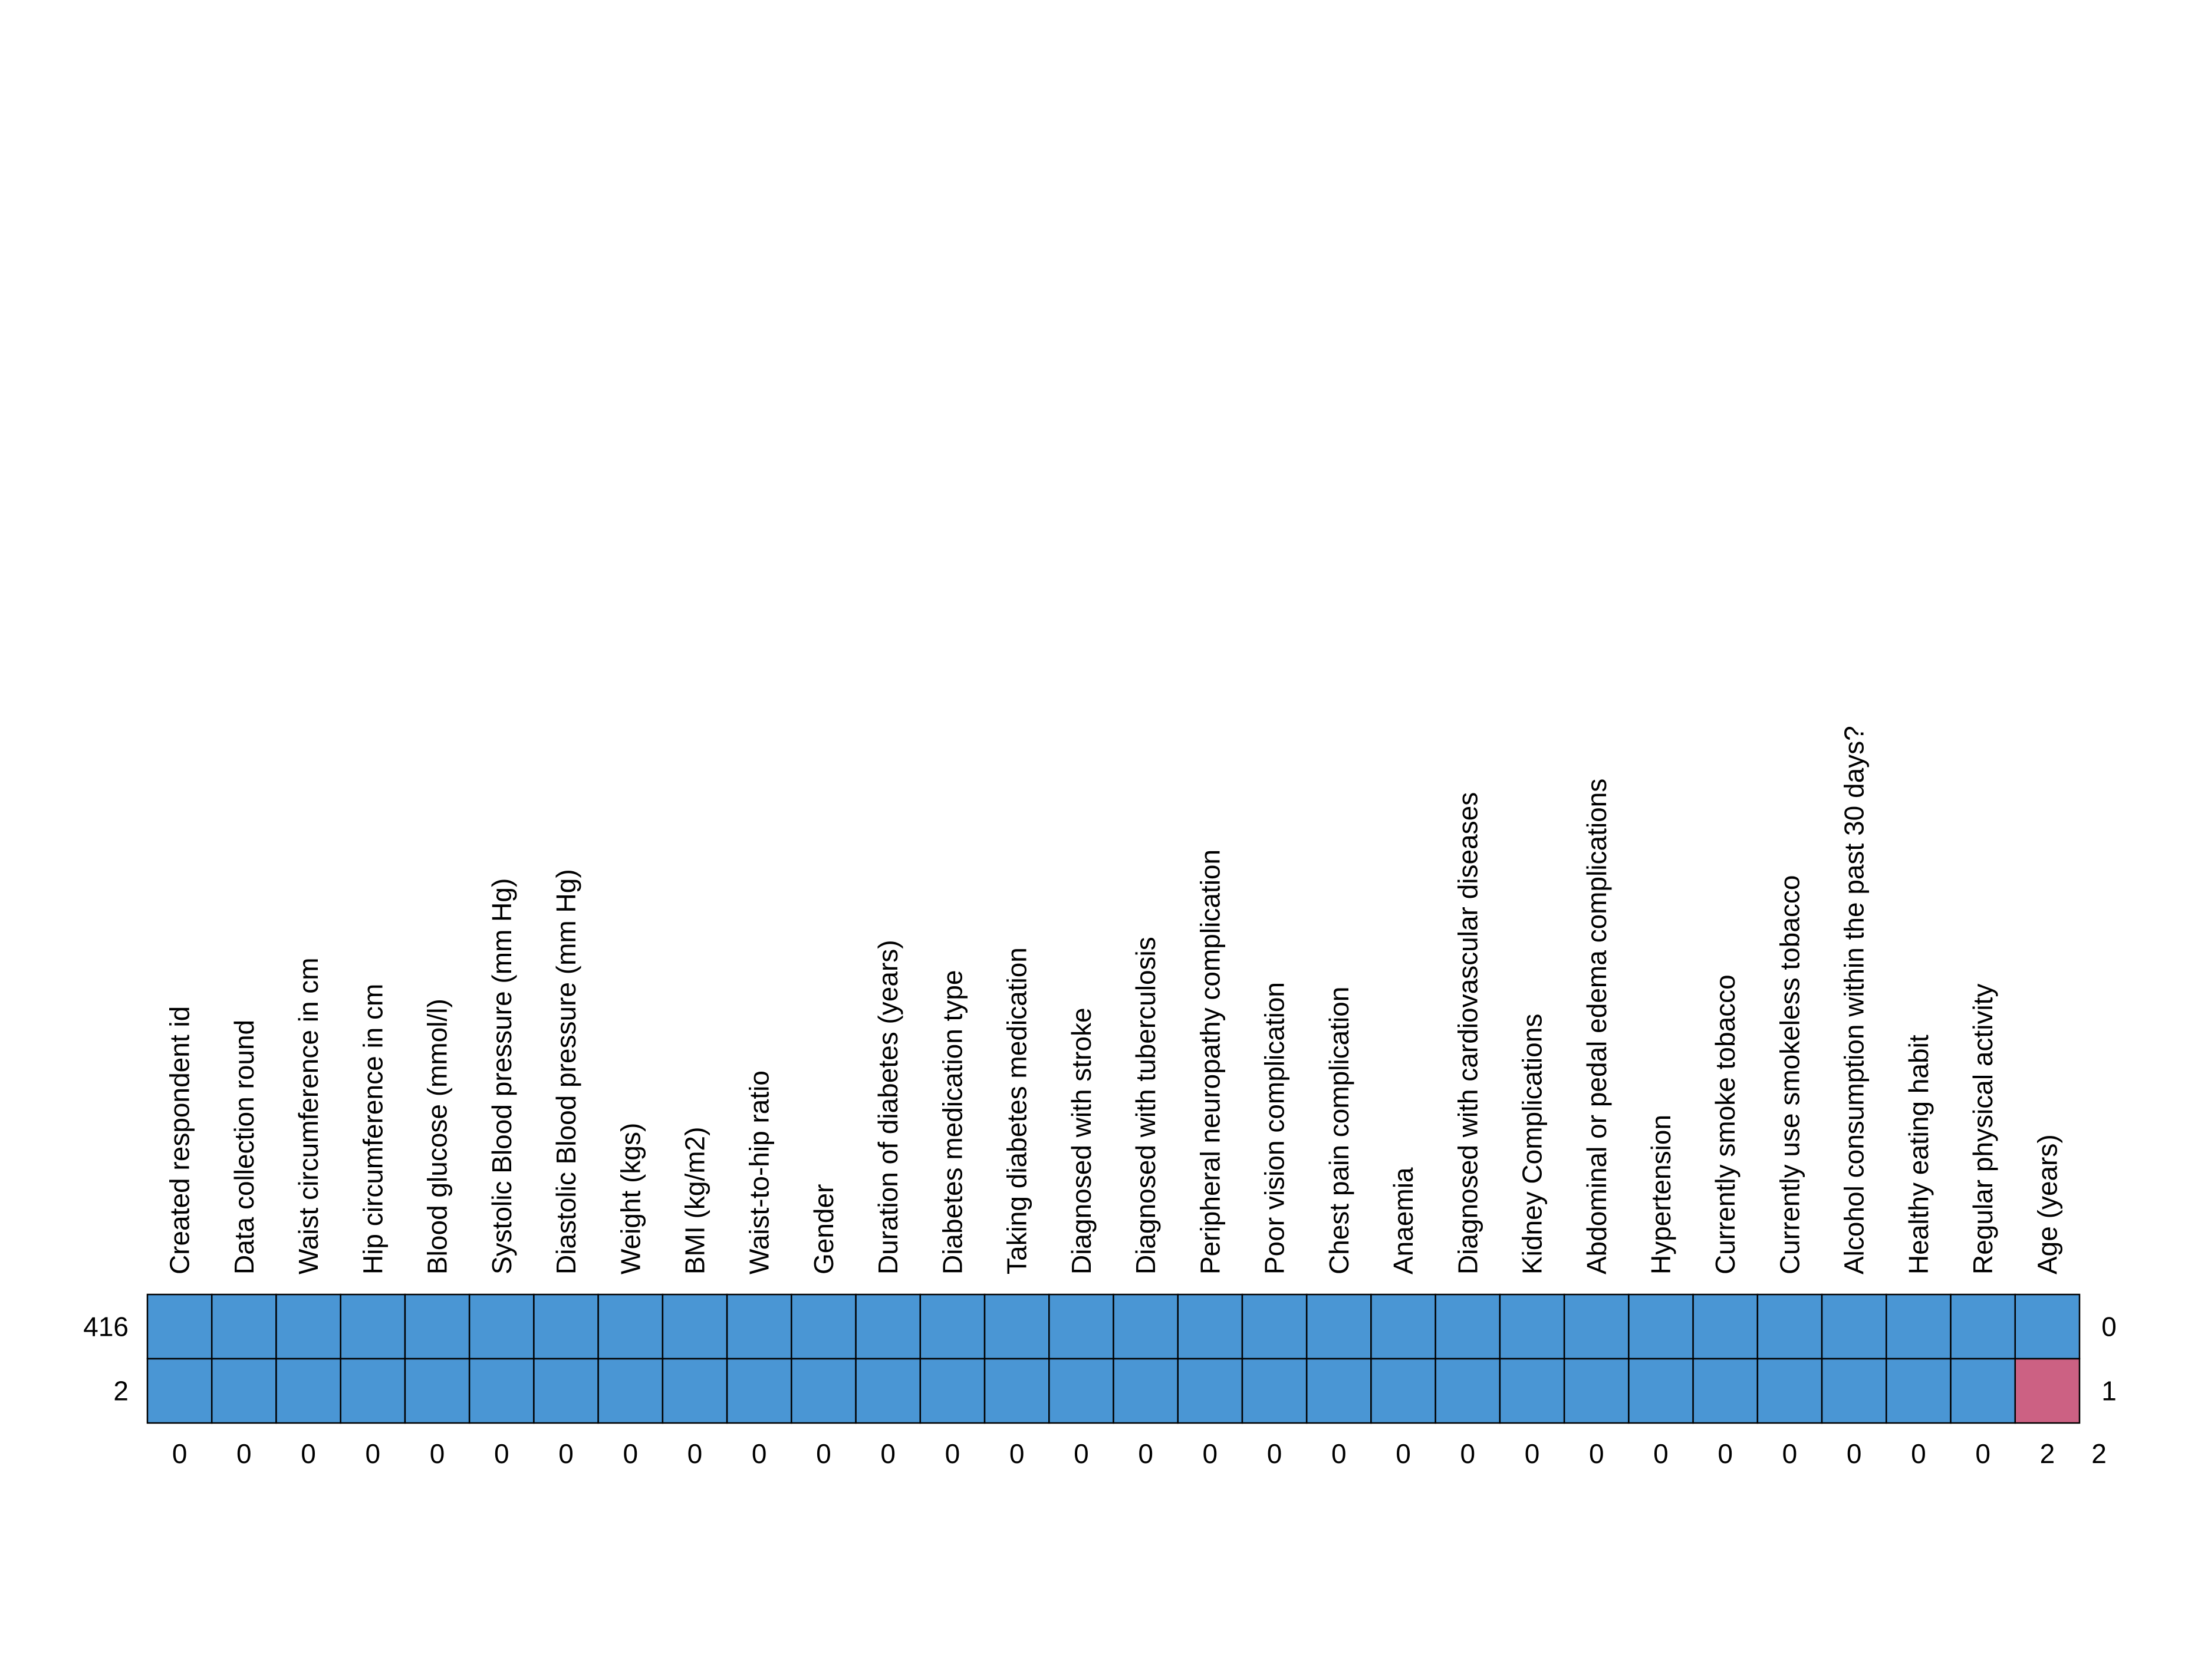  I want to click on column-label: Blood glucose (mmol/l), so click(437, 1136).